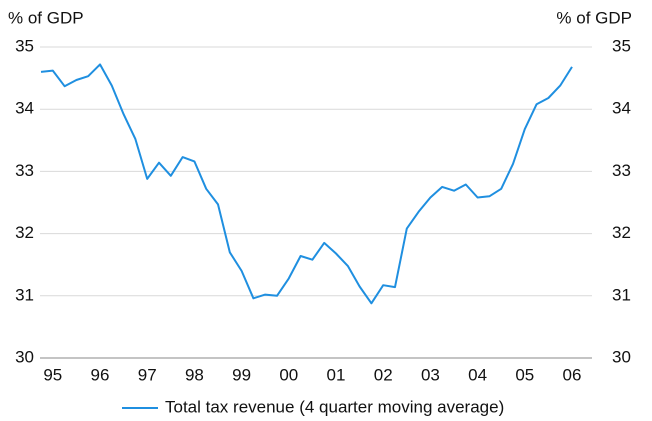  What do you see at coordinates (430, 374) in the screenshot?
I see `x-tick-label: 03` at bounding box center [430, 374].